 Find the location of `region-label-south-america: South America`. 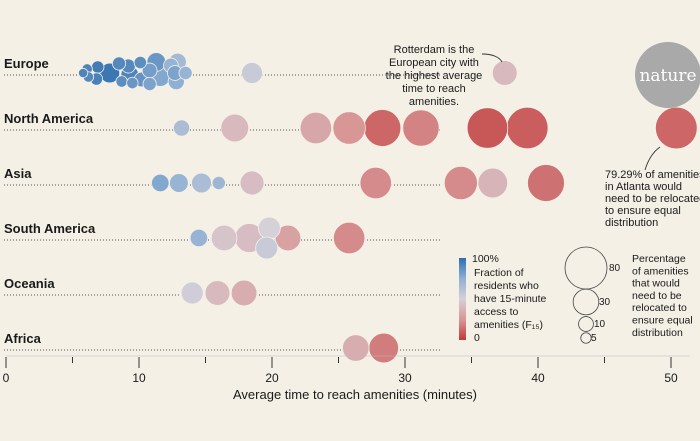

region-label-south-america: South America is located at coordinates (50, 228).